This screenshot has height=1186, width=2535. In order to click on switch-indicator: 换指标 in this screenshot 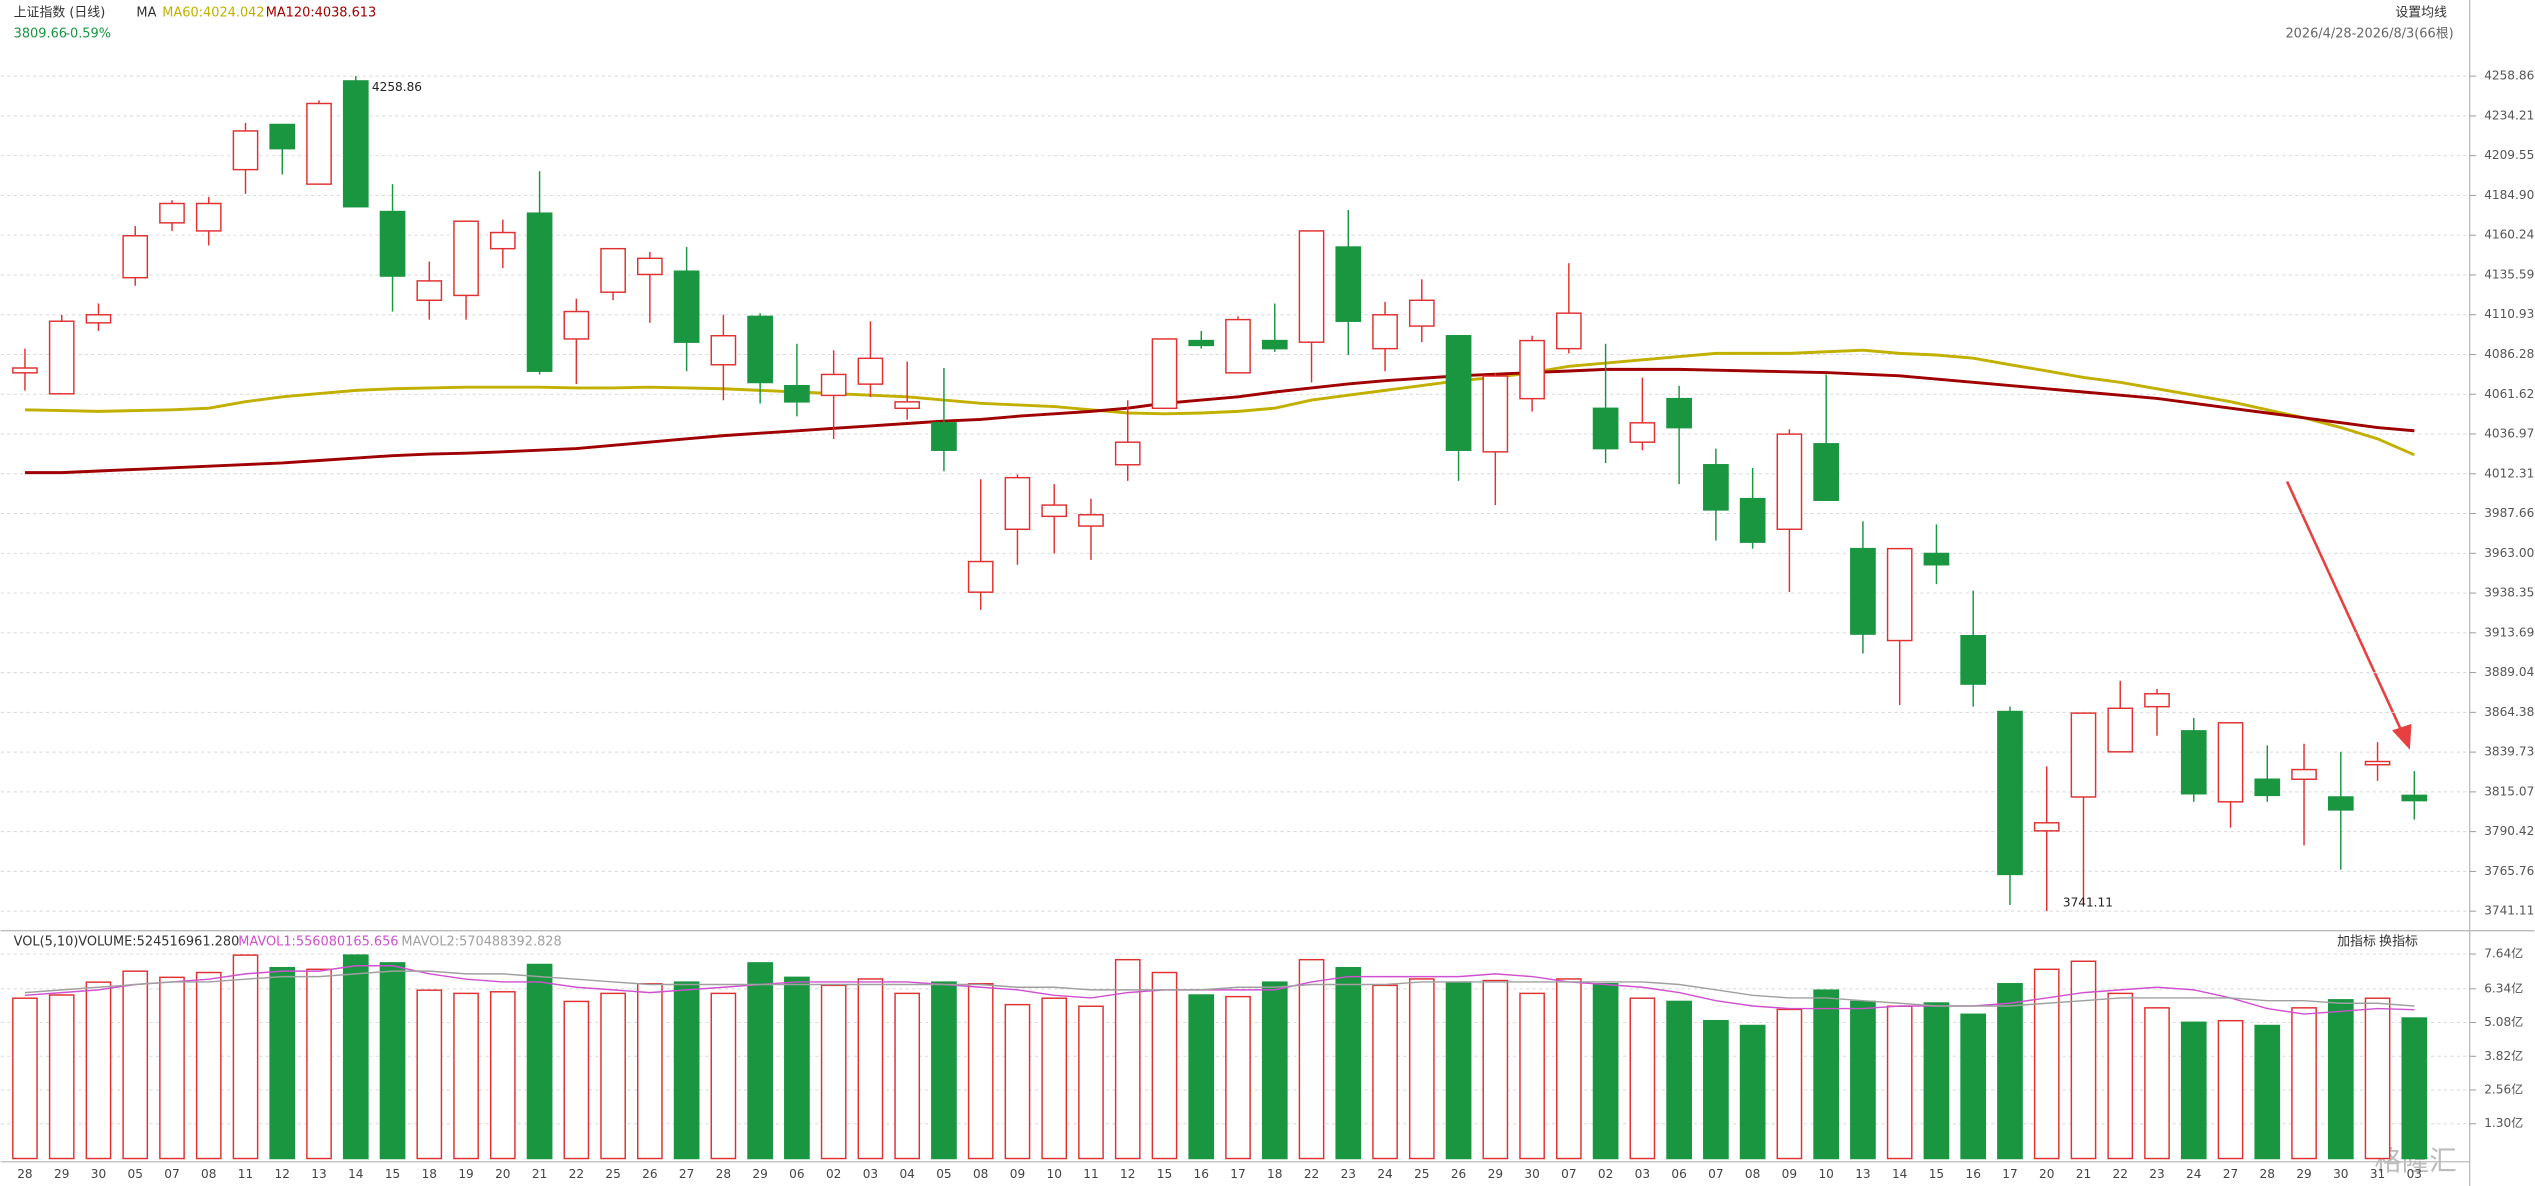, I will do `click(2398, 942)`.